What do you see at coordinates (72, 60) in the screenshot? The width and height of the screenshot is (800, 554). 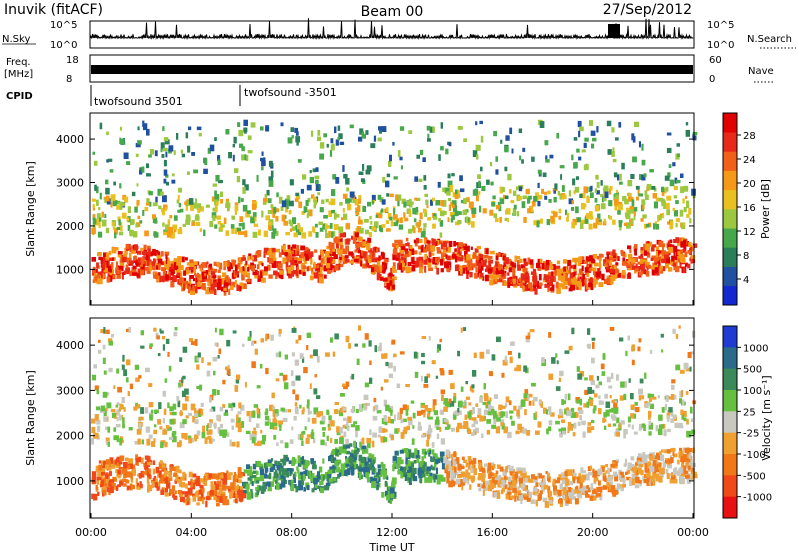 I see `freq-tick-top: 18` at bounding box center [72, 60].